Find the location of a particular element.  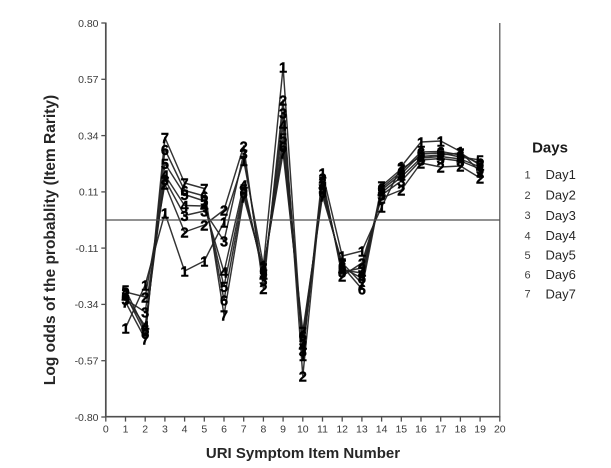

svg-text: Day2 is located at coordinates (561, 195).